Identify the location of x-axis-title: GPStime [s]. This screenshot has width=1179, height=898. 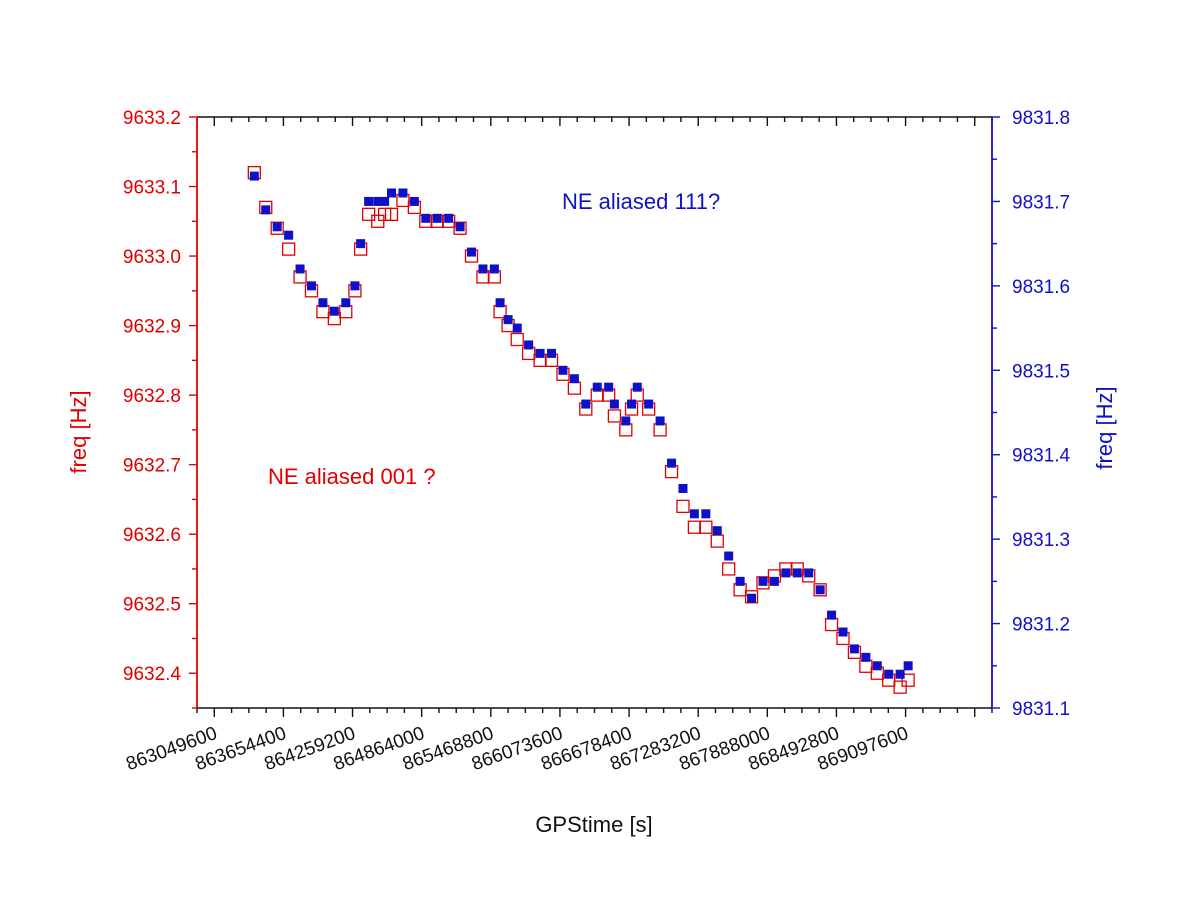
(593, 824).